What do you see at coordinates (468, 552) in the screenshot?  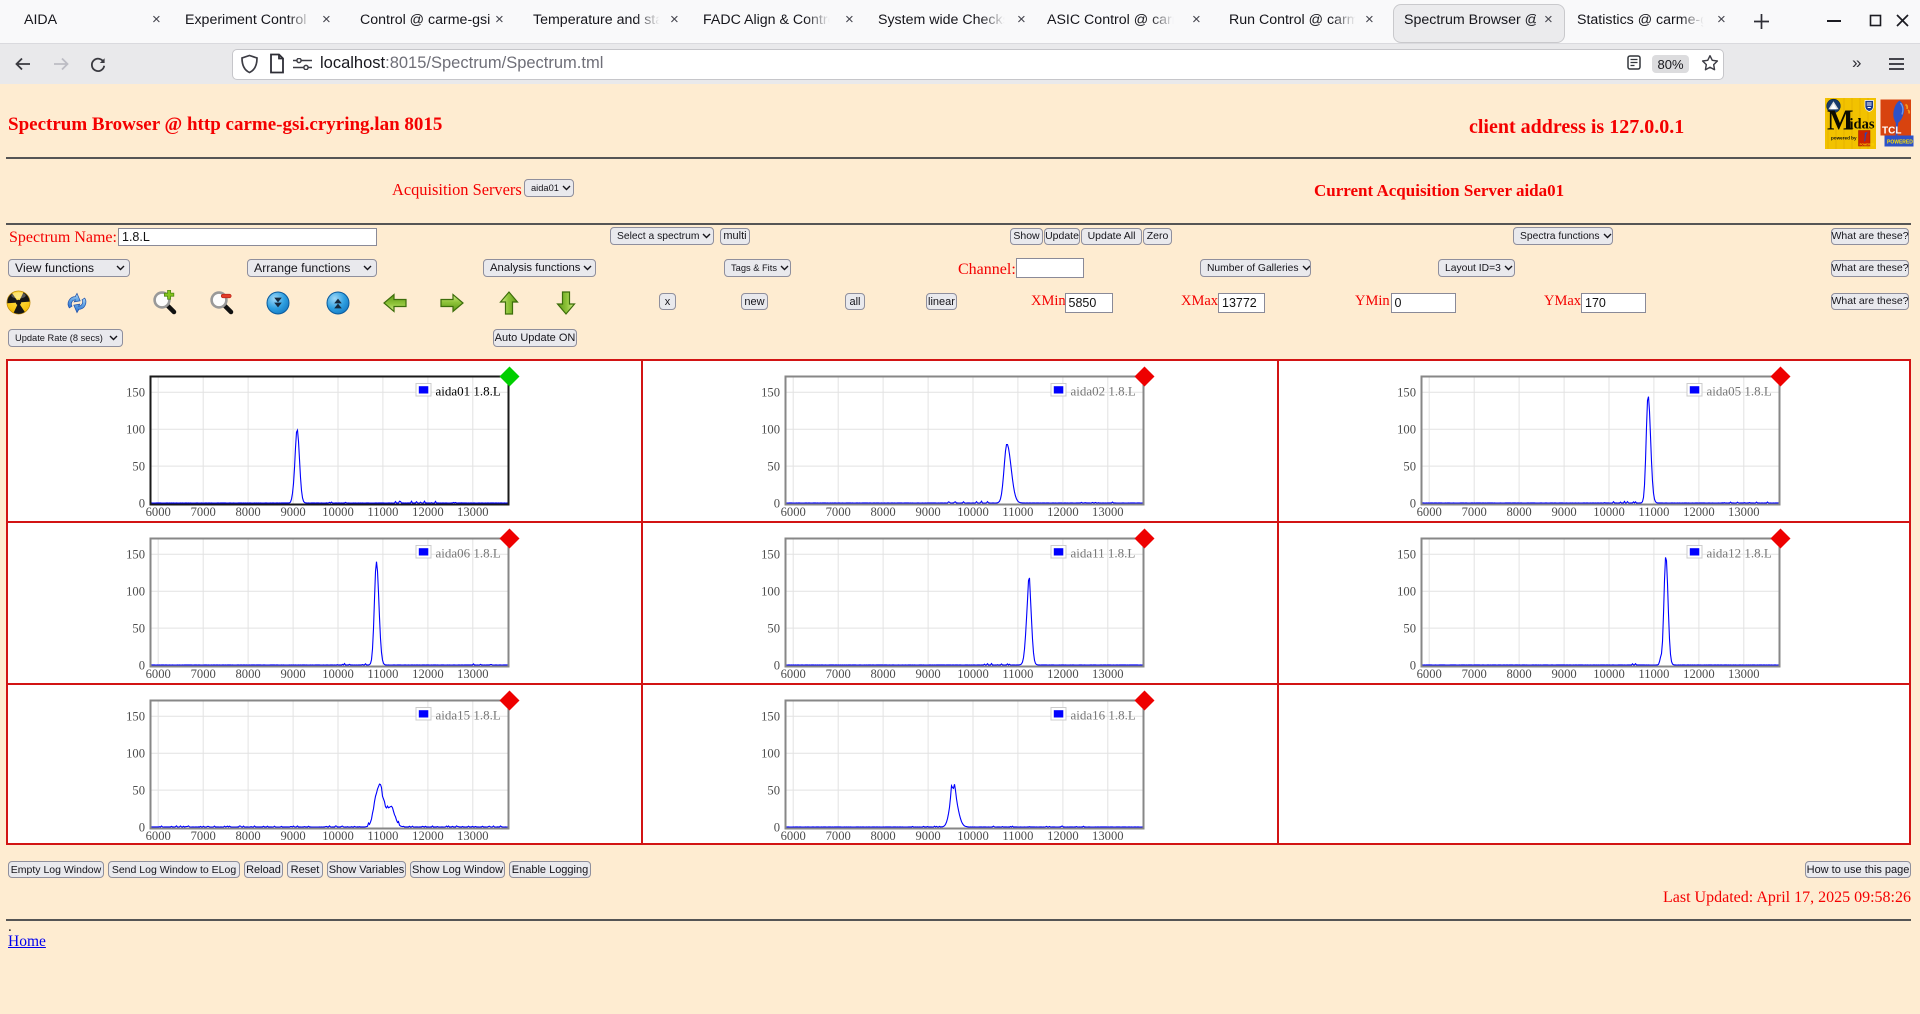 I see `svg-text: aida06 1.8.L` at bounding box center [468, 552].